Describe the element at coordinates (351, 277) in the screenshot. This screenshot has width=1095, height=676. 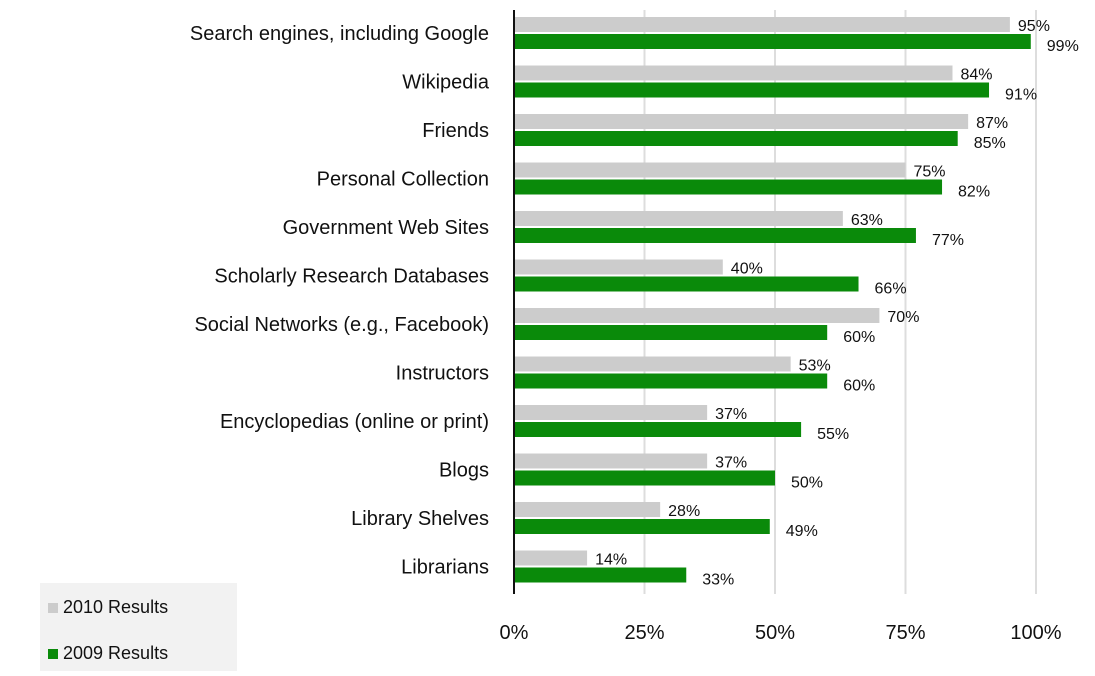
I see `category-label: Scholarly Research Databases` at that location.